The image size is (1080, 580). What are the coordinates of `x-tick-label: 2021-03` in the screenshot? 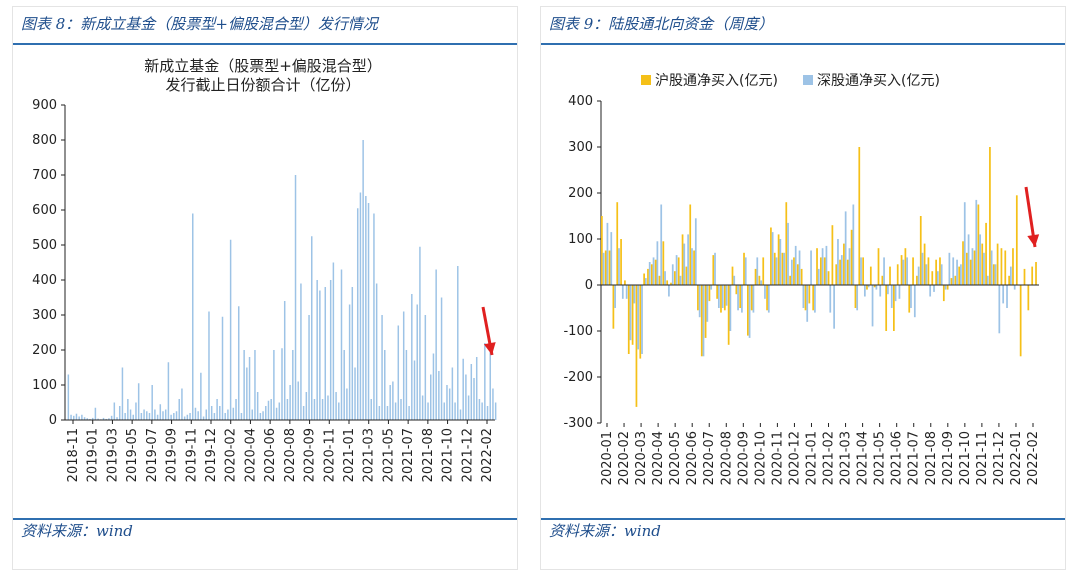 It's located at (369, 455).